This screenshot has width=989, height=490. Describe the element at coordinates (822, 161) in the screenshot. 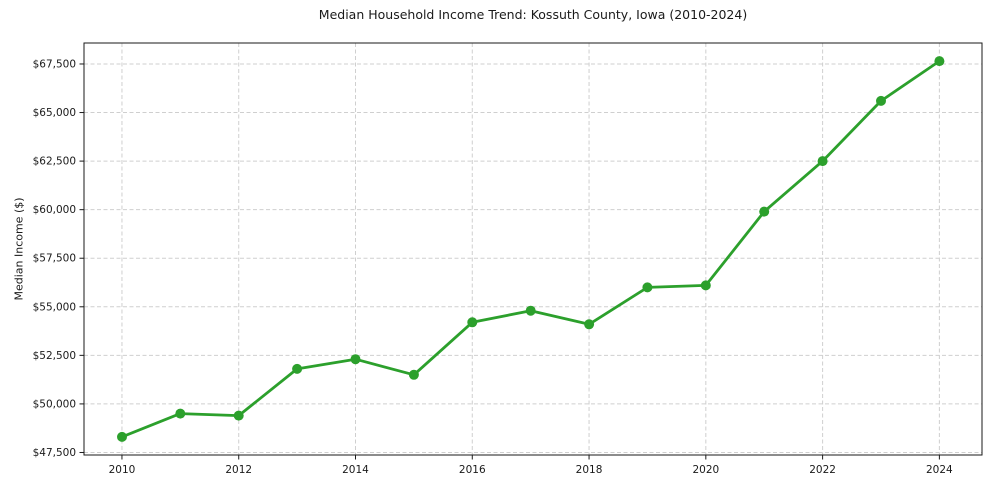

I see `data-point-2022` at that location.